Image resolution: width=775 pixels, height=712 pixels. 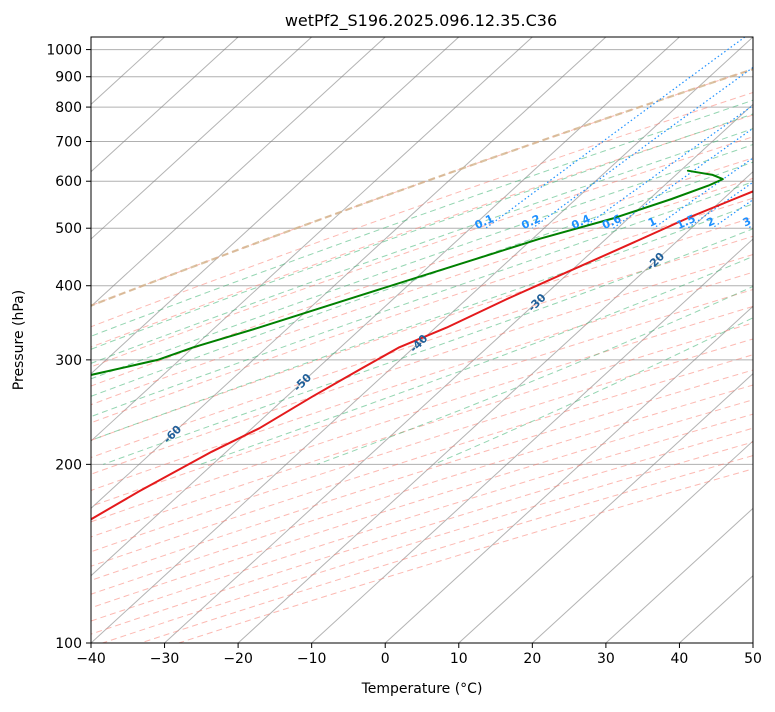 I want to click on y-tick-label: 700, so click(x=68, y=142).